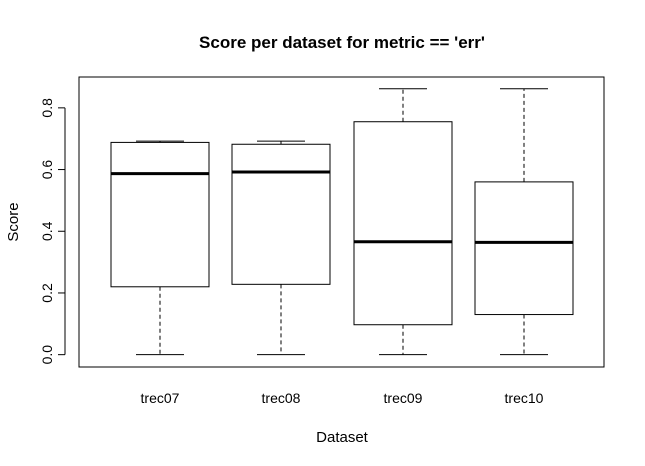 The height and width of the screenshot is (466, 645). What do you see at coordinates (13, 221) in the screenshot?
I see `y-axis-label: Score` at bounding box center [13, 221].